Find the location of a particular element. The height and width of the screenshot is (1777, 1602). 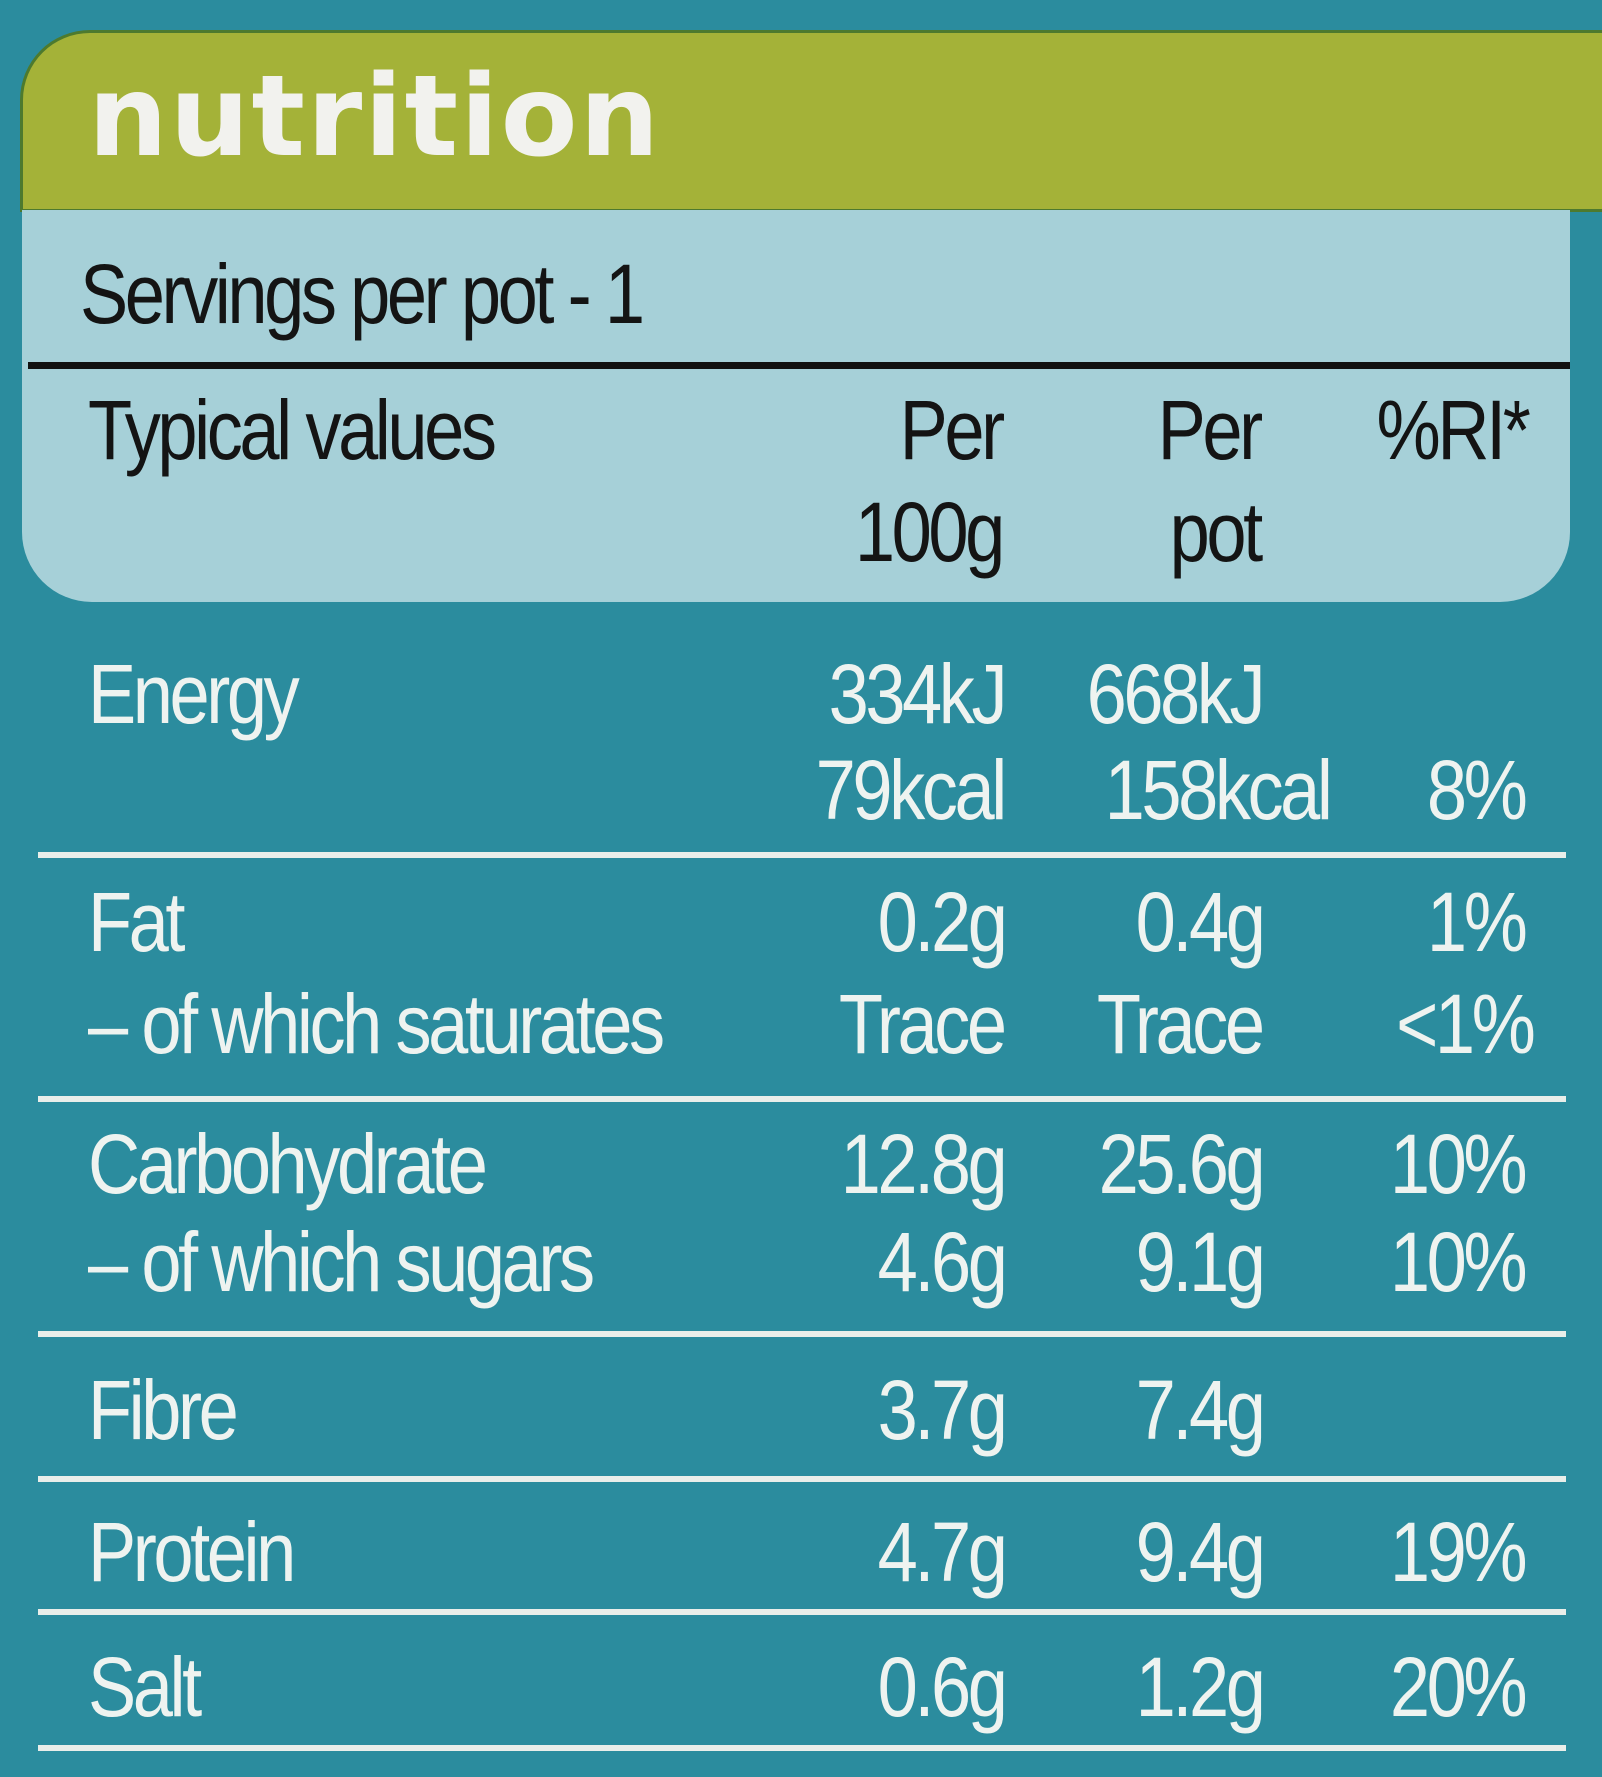

title-band is located at coordinates (811, 121).